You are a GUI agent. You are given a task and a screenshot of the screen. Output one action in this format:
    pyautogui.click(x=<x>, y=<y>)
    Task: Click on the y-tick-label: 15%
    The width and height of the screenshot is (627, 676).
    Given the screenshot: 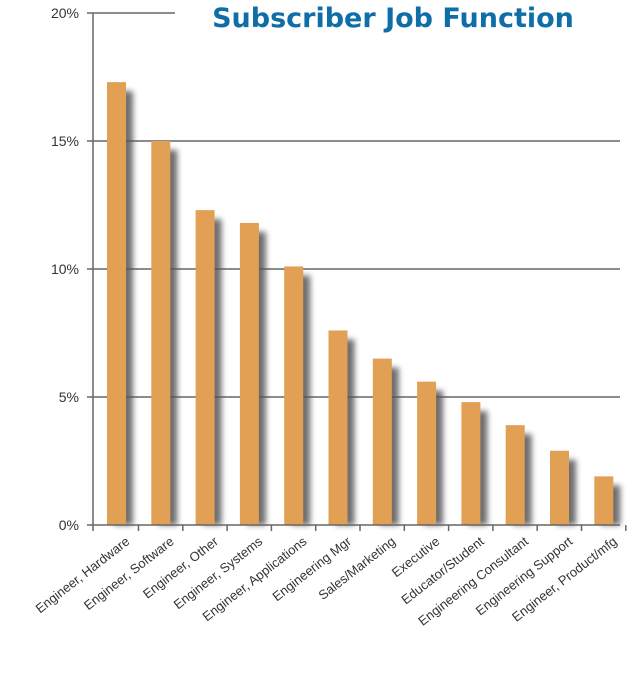 What is the action you would take?
    pyautogui.click(x=65, y=141)
    